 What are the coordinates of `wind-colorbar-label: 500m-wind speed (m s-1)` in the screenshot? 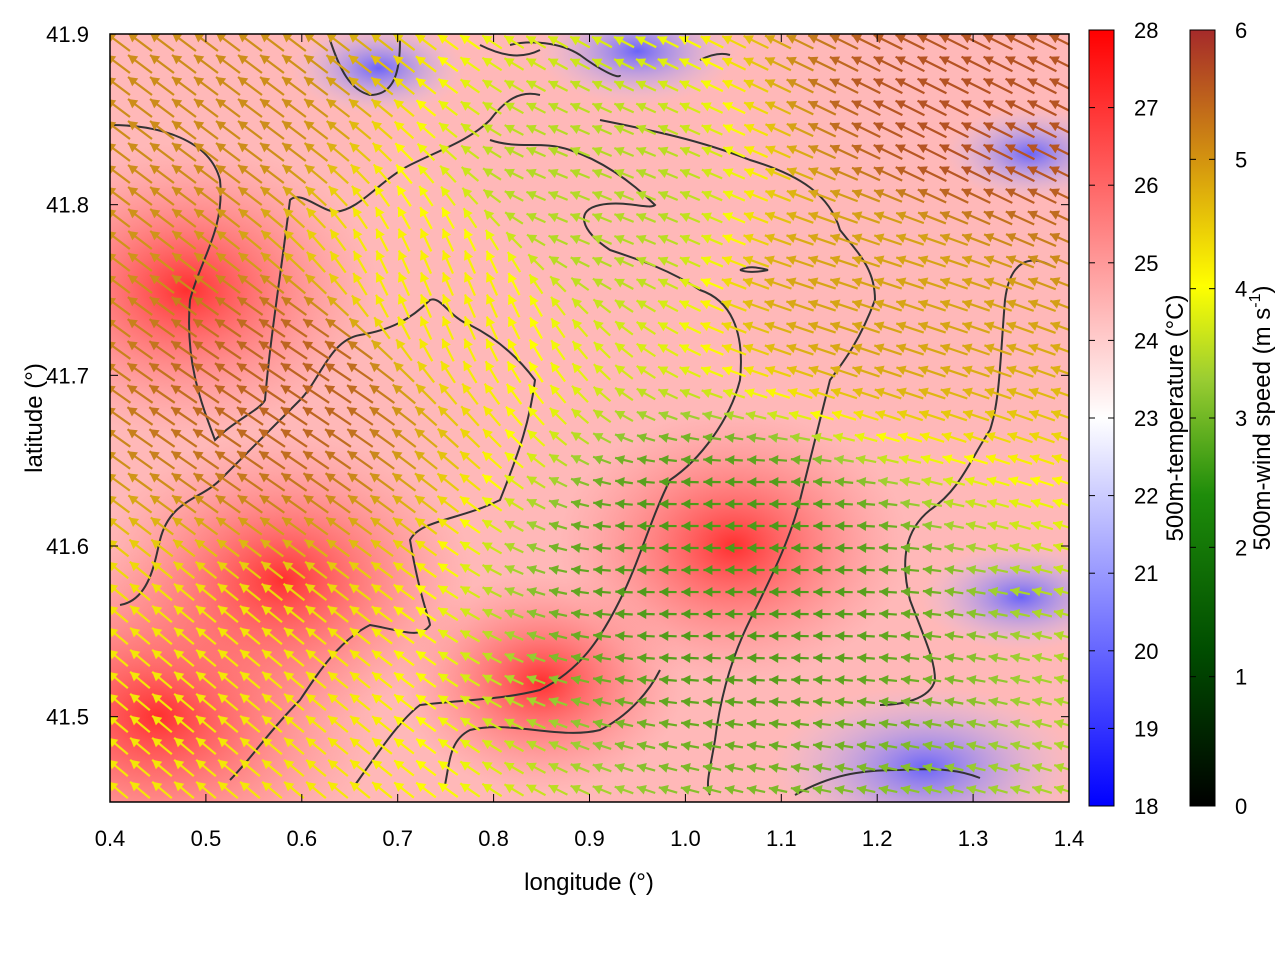 It's located at (1261, 418).